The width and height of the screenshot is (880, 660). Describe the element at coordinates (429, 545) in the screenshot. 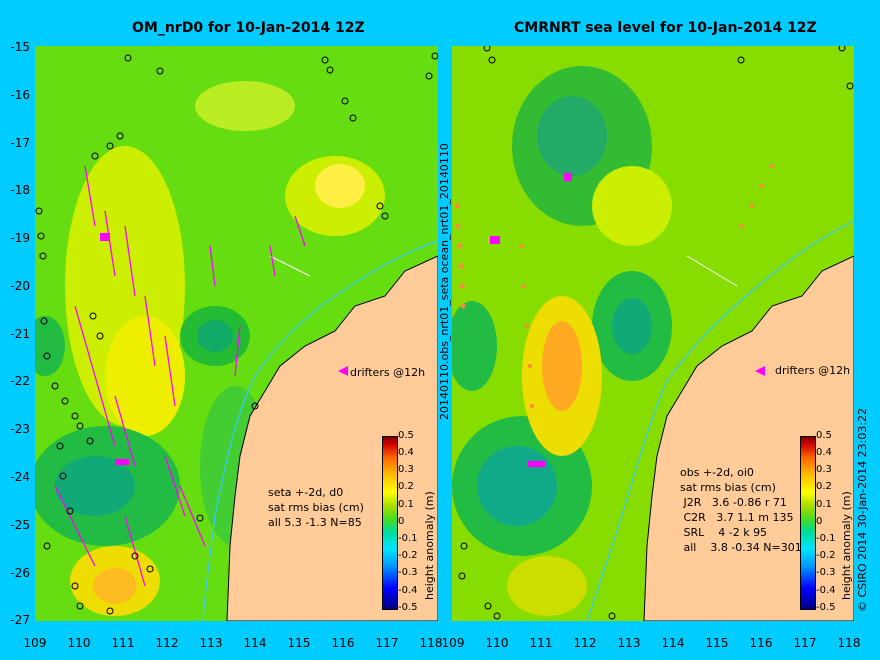

I see `left-colorbar-label: height anomaly (m)` at that location.